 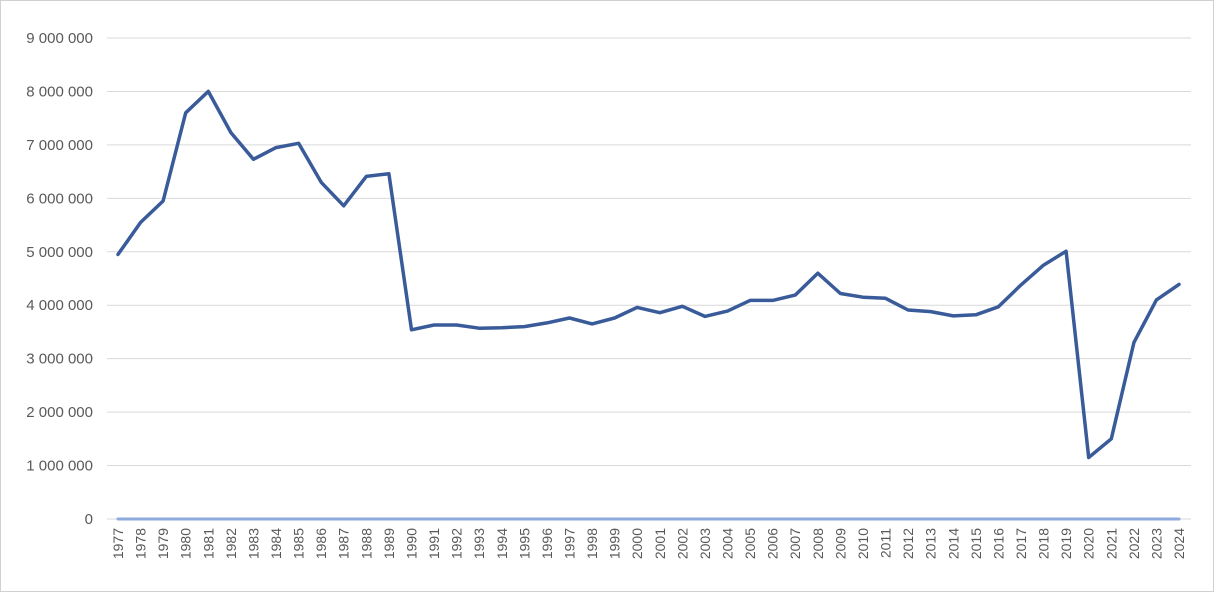 What do you see at coordinates (1089, 543) in the screenshot?
I see `x-tick-label: 2020` at bounding box center [1089, 543].